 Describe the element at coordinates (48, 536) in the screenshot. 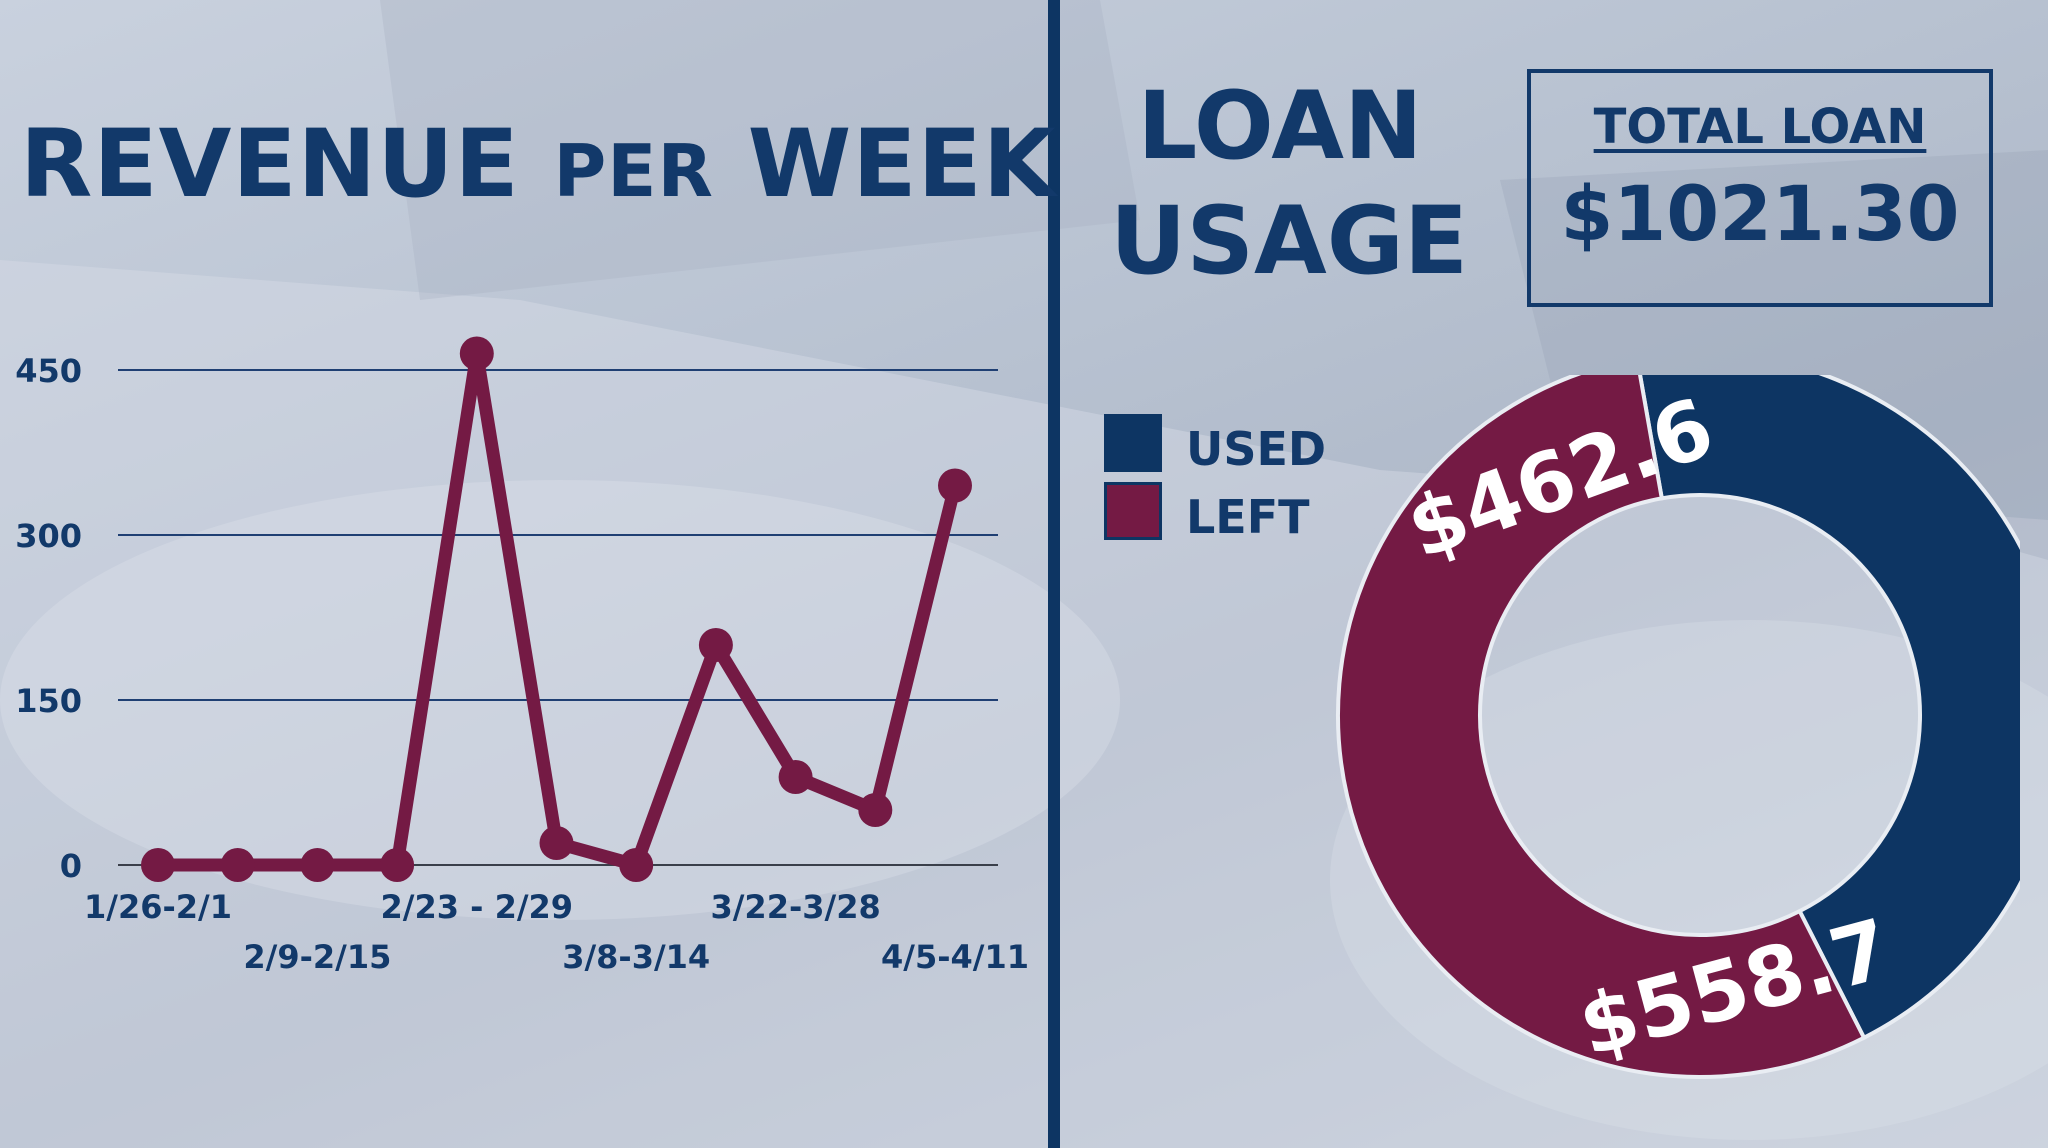

I see `y-tick-label: 300` at that location.